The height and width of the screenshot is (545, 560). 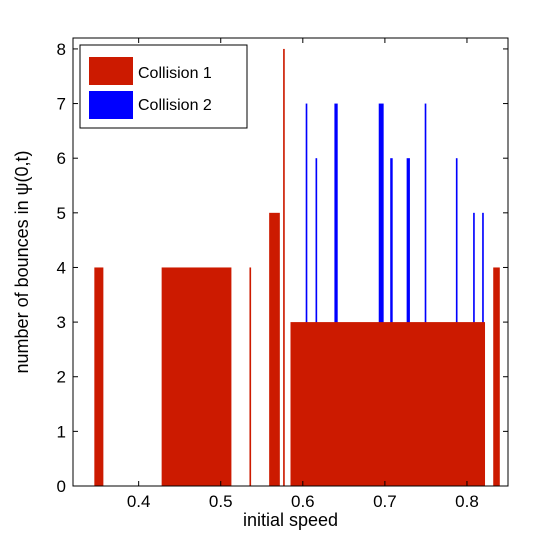 I want to click on legend: Collision 1 Collision 2, so click(x=163, y=86).